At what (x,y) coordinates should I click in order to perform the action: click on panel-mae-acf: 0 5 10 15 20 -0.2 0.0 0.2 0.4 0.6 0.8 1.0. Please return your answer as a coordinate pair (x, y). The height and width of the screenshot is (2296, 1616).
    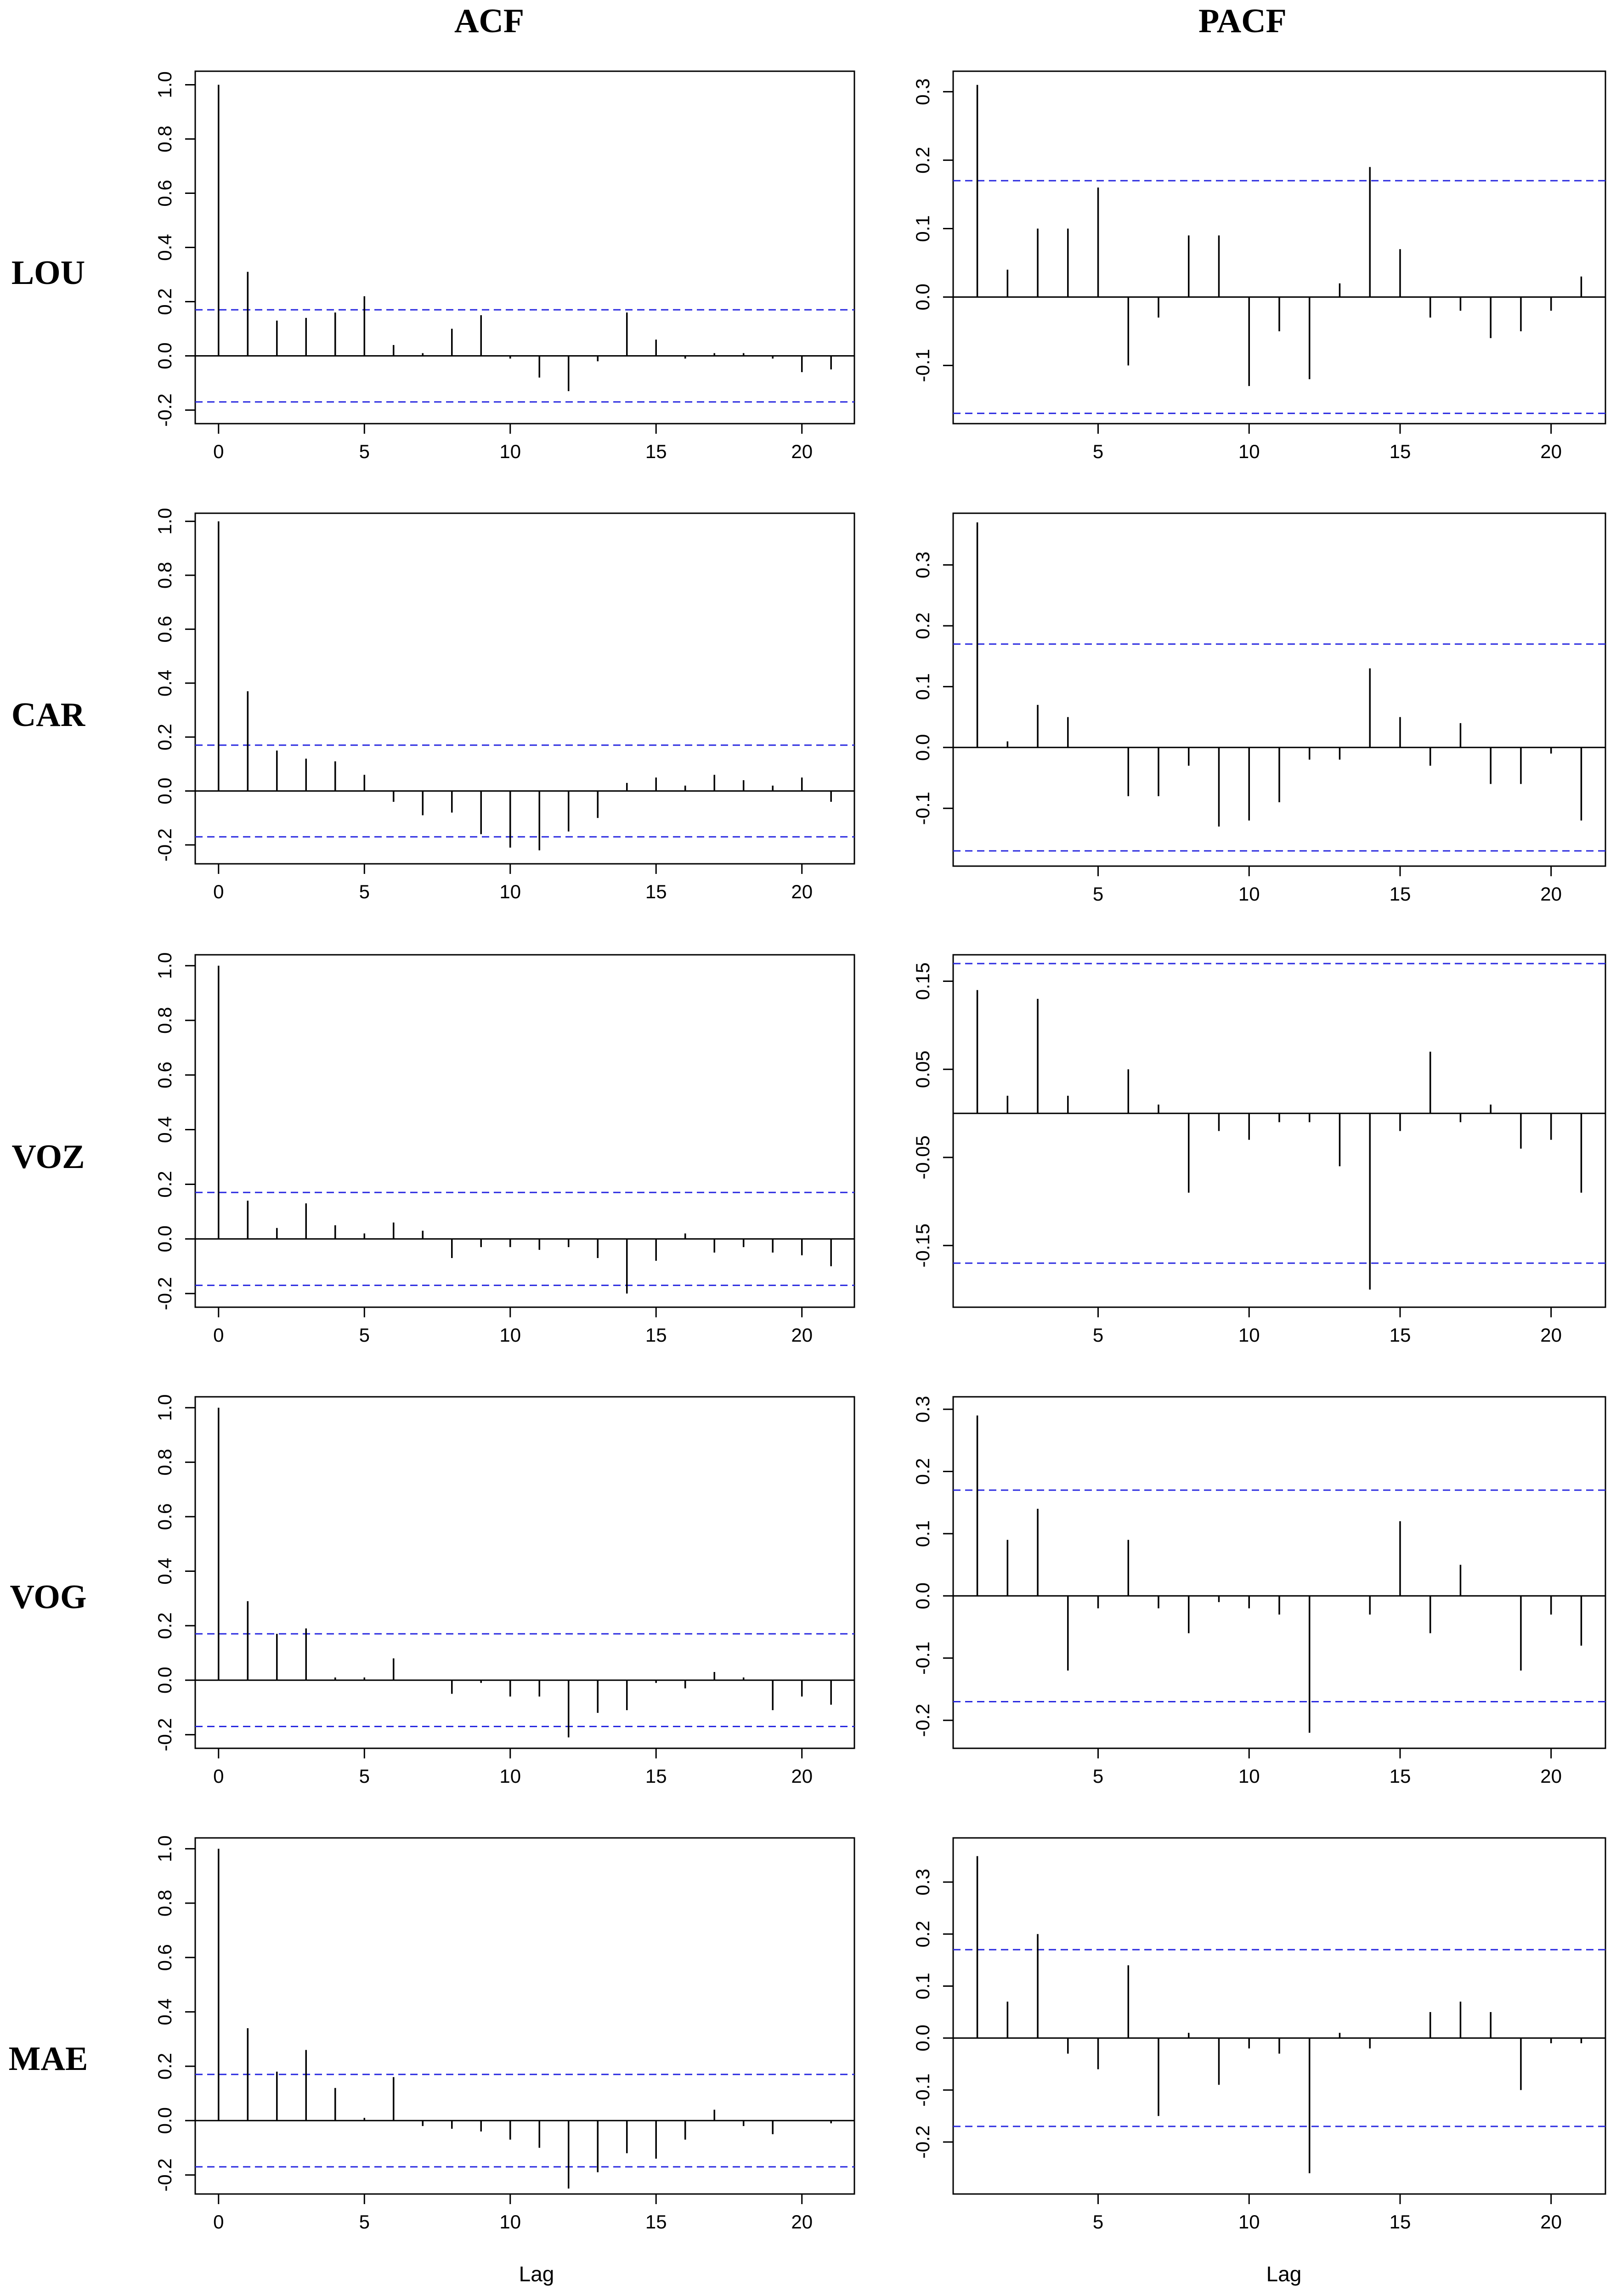
    Looking at the image, I should click on (504, 2034).